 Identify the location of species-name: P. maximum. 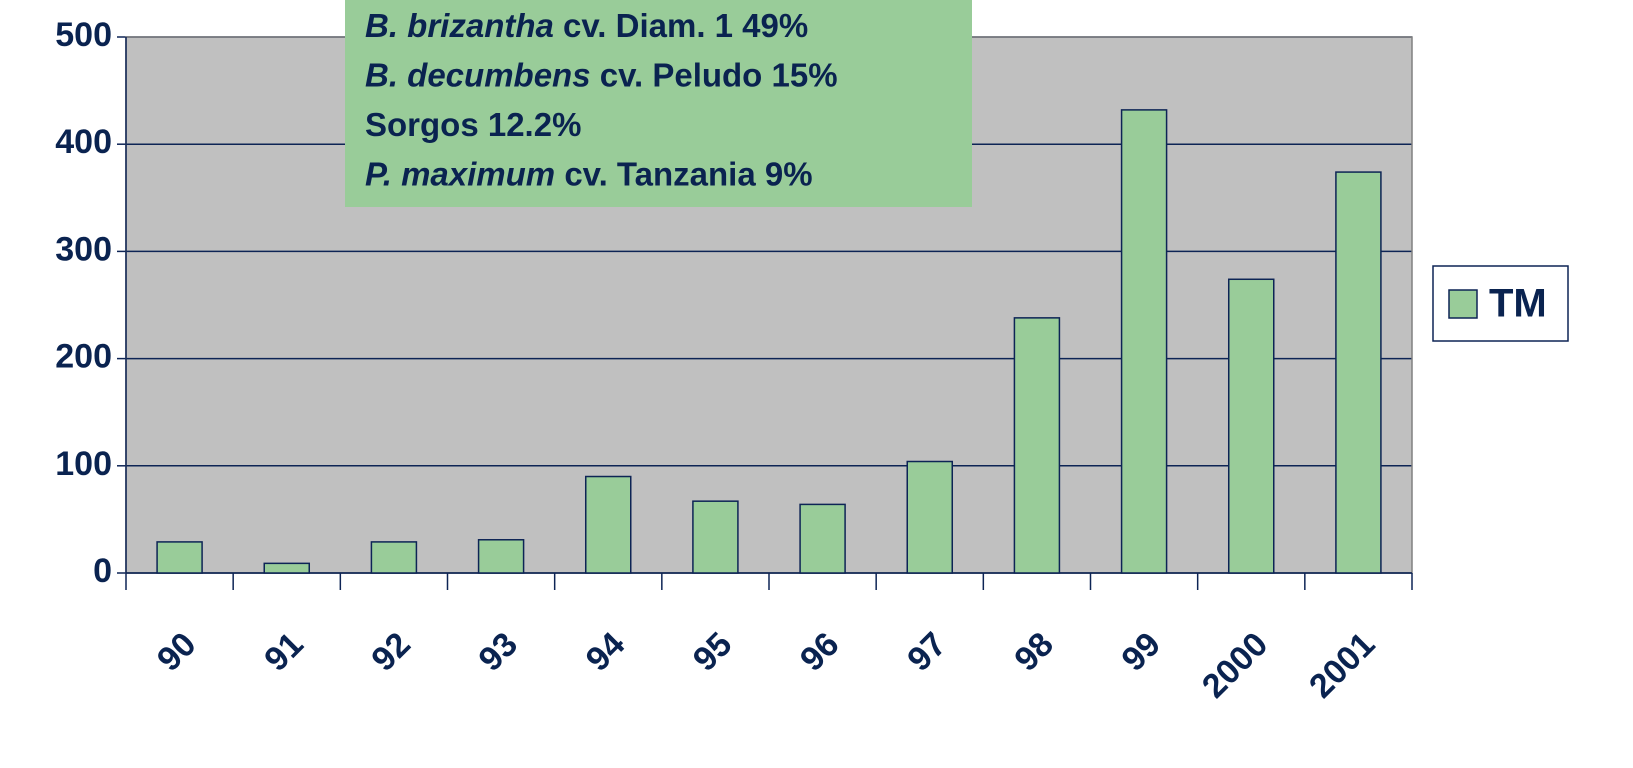
(460, 173).